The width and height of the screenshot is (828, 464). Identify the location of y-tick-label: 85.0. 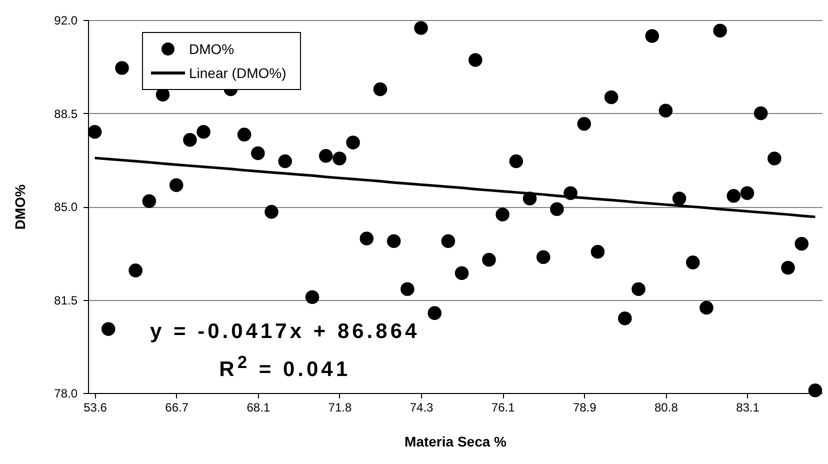
(66, 207).